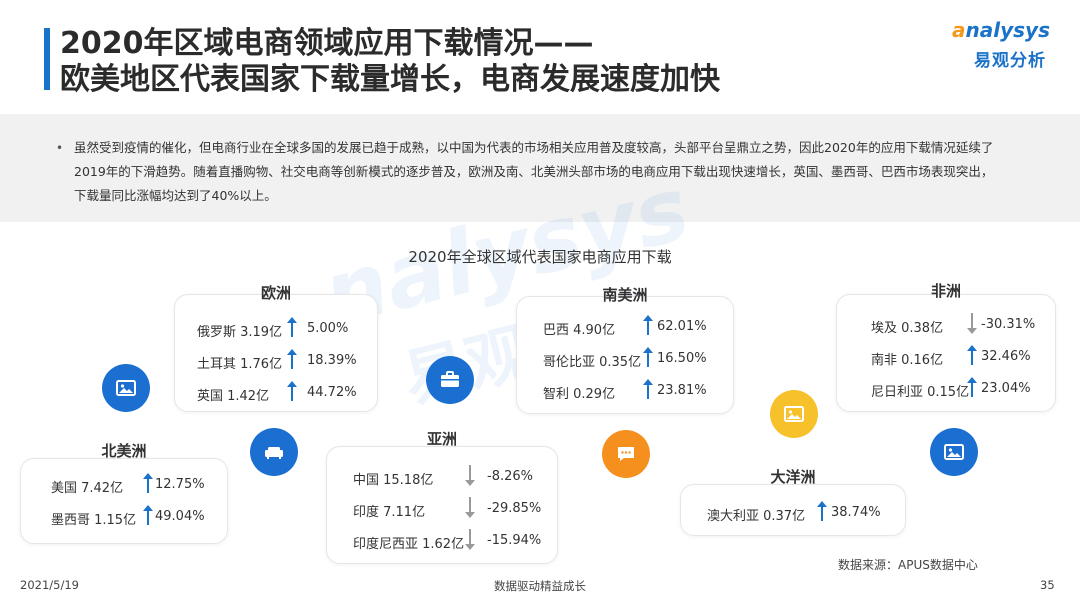  Describe the element at coordinates (180, 484) in the screenshot. I see `growth-rate: 12.75%` at that location.